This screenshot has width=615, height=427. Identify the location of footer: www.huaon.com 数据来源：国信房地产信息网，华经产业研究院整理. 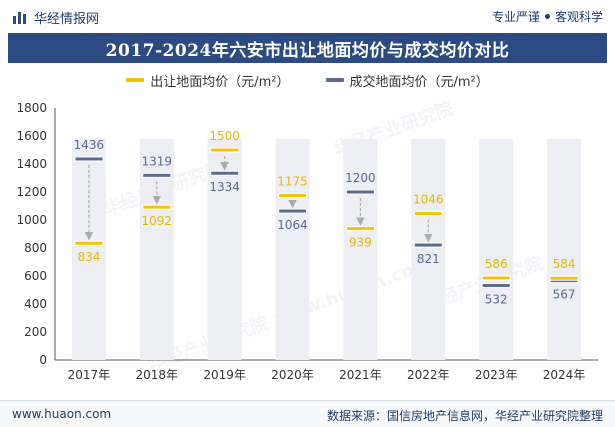
(307, 413).